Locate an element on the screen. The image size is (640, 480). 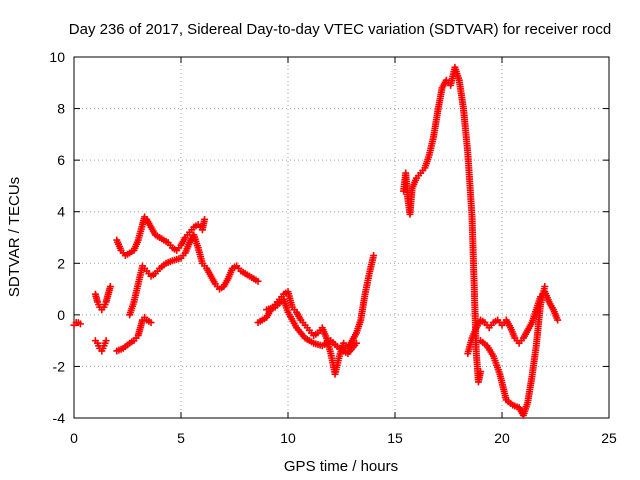
y-tick-label: 10 is located at coordinates (57, 57).